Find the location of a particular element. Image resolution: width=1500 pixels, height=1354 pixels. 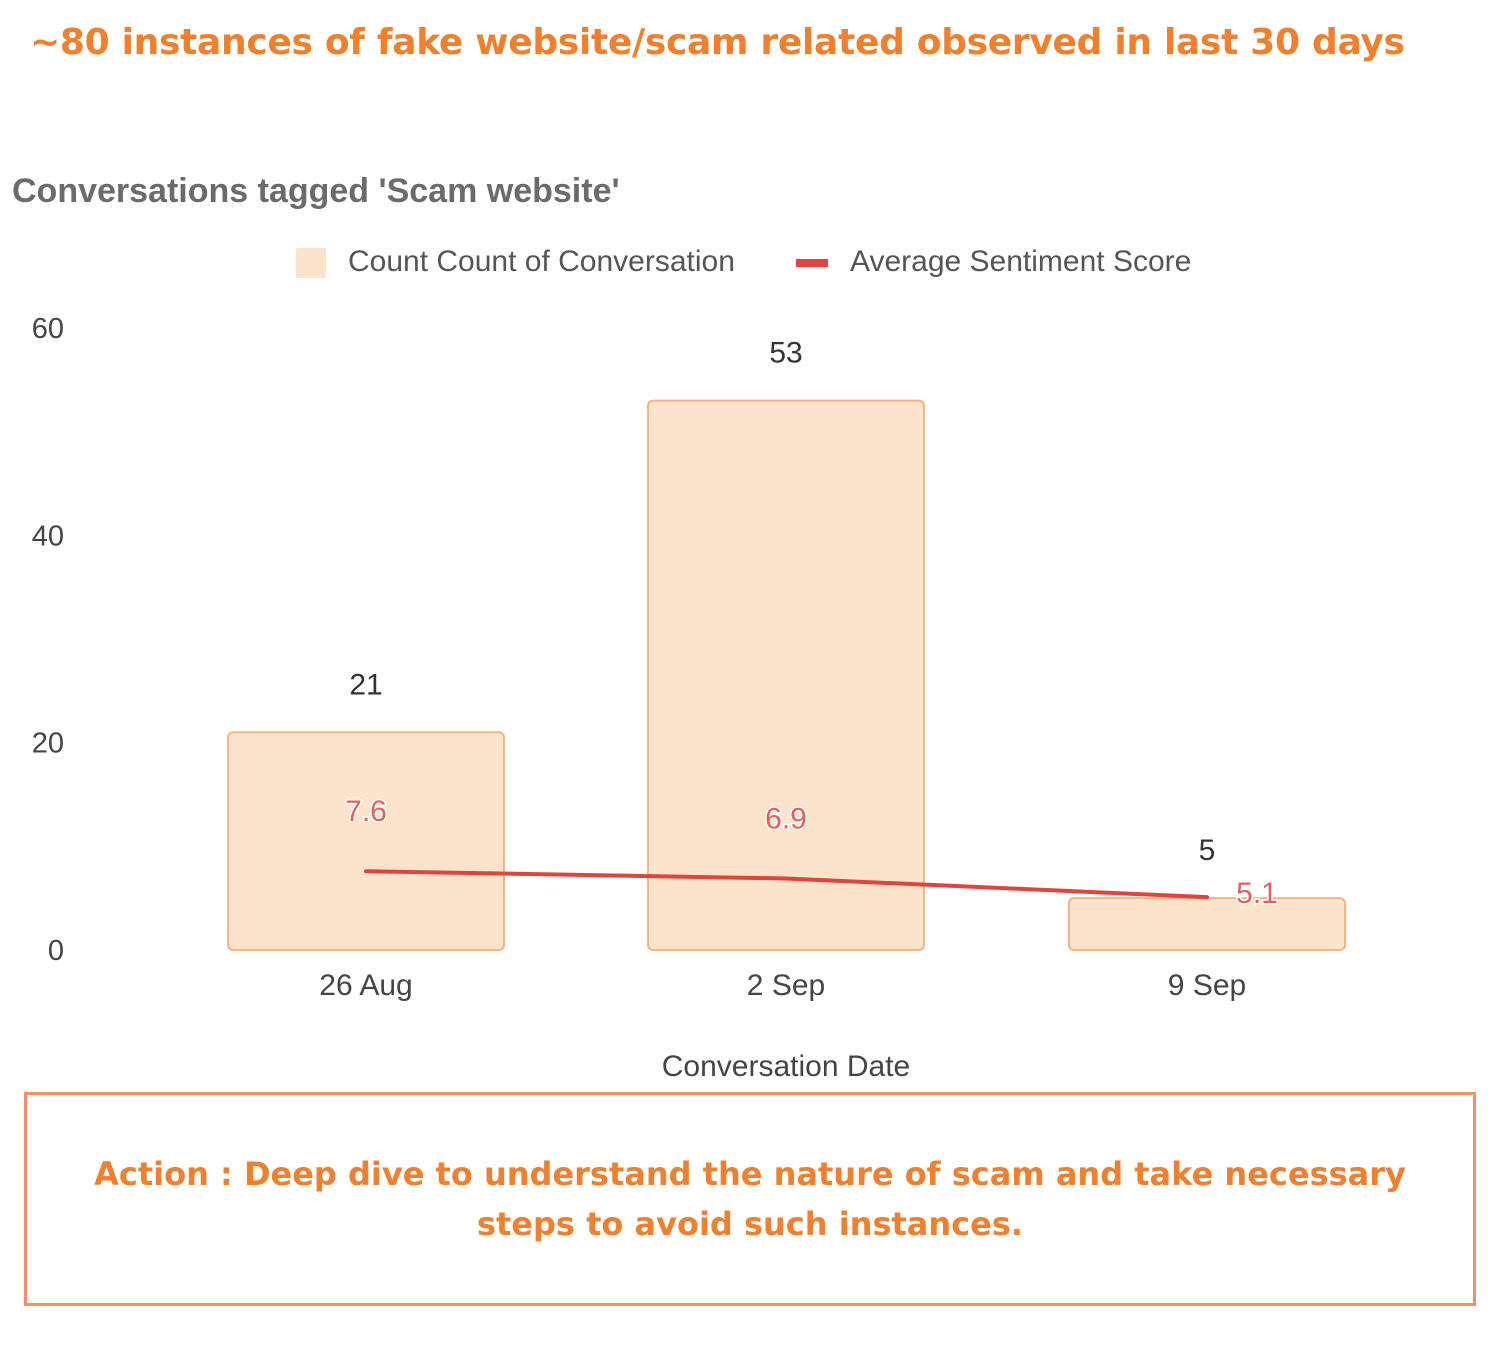

y-tick-label: 40 is located at coordinates (48, 536).